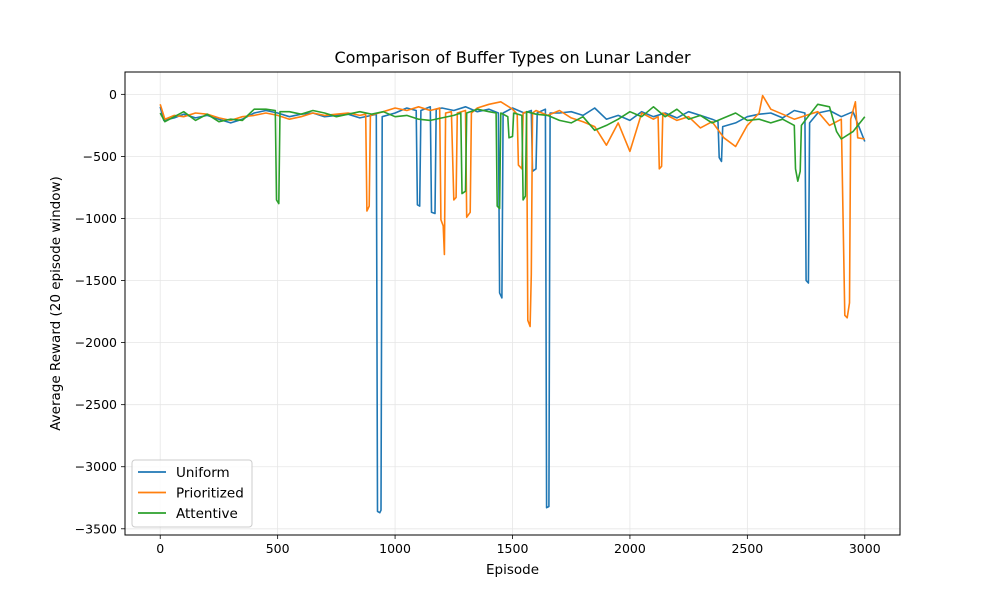  What do you see at coordinates (96, 466) in the screenshot?
I see `y-tick-label: −3000` at bounding box center [96, 466].